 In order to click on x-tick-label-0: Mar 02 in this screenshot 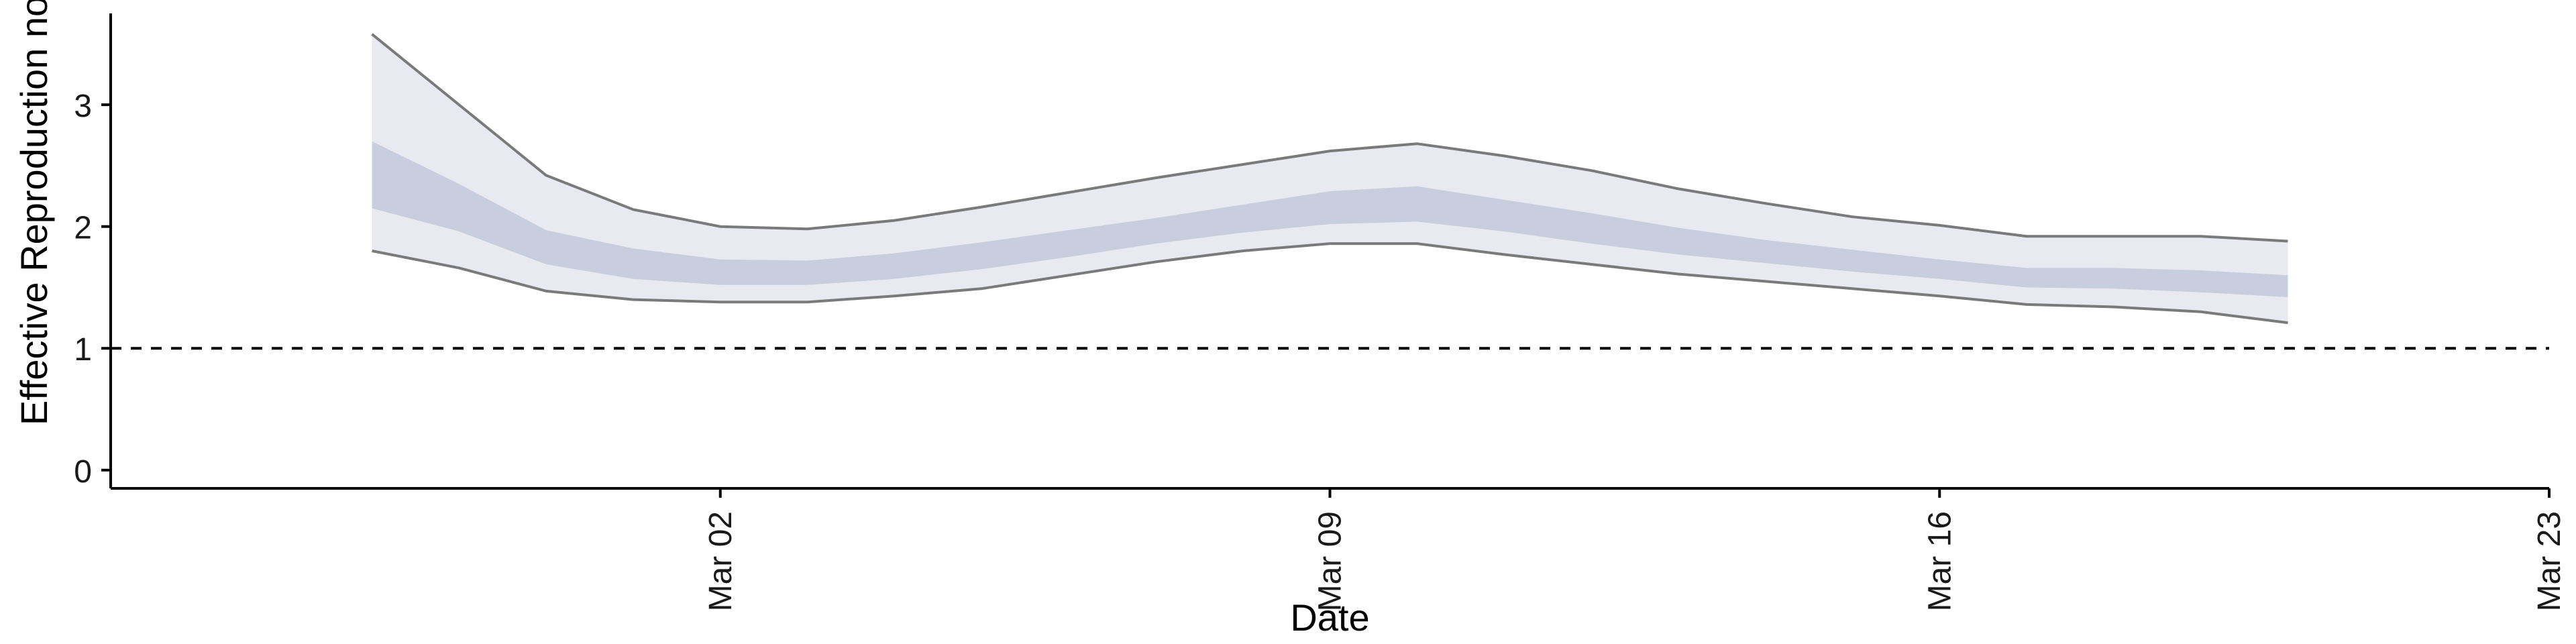, I will do `click(721, 561)`.